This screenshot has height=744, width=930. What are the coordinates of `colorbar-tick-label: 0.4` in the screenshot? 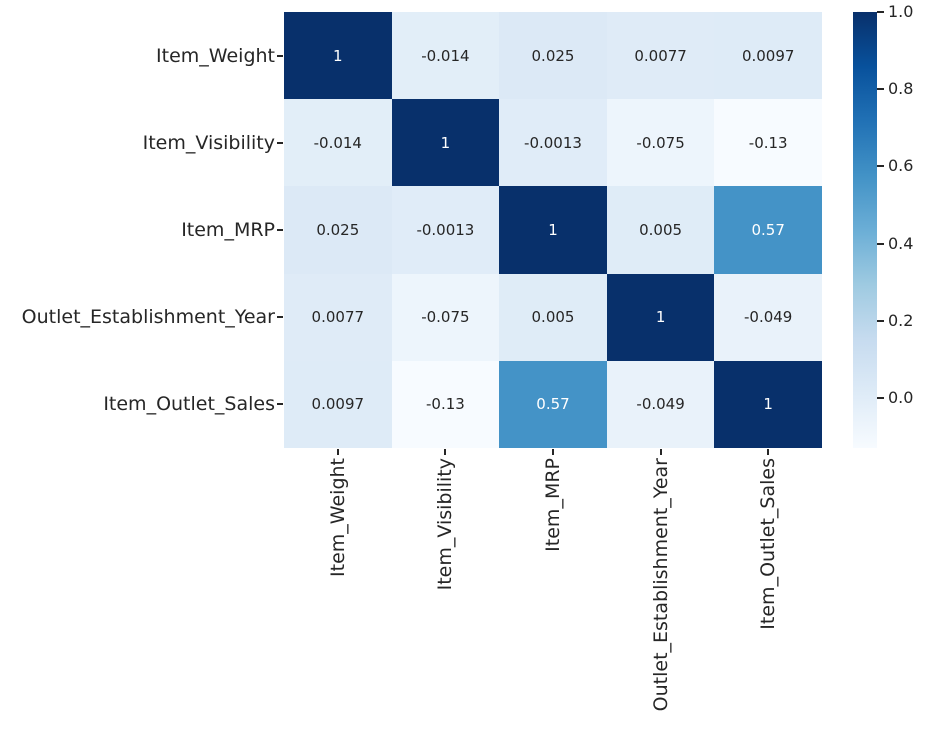 It's located at (901, 243).